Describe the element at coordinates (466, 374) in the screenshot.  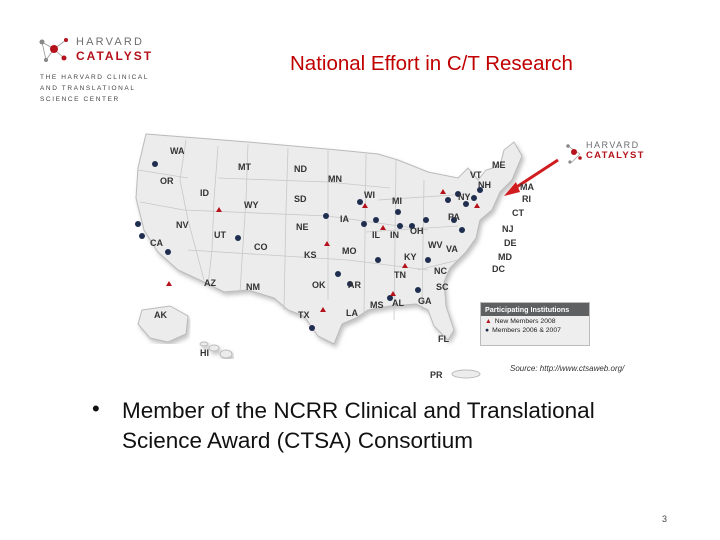
I see `puerto-rico-shape` at that location.